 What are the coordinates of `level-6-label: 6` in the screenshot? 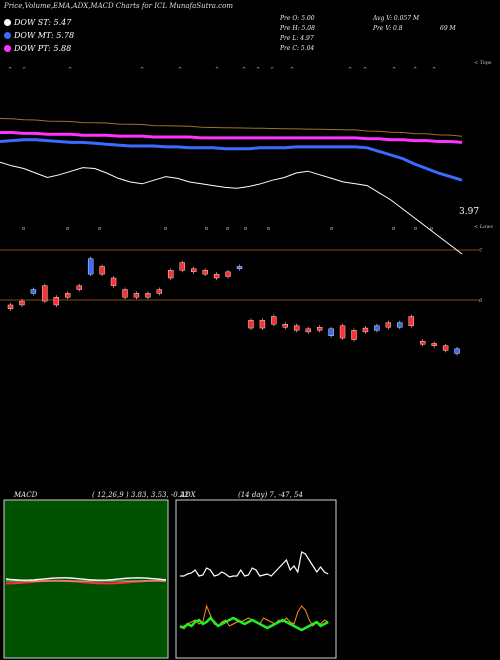 It's located at (481, 301).